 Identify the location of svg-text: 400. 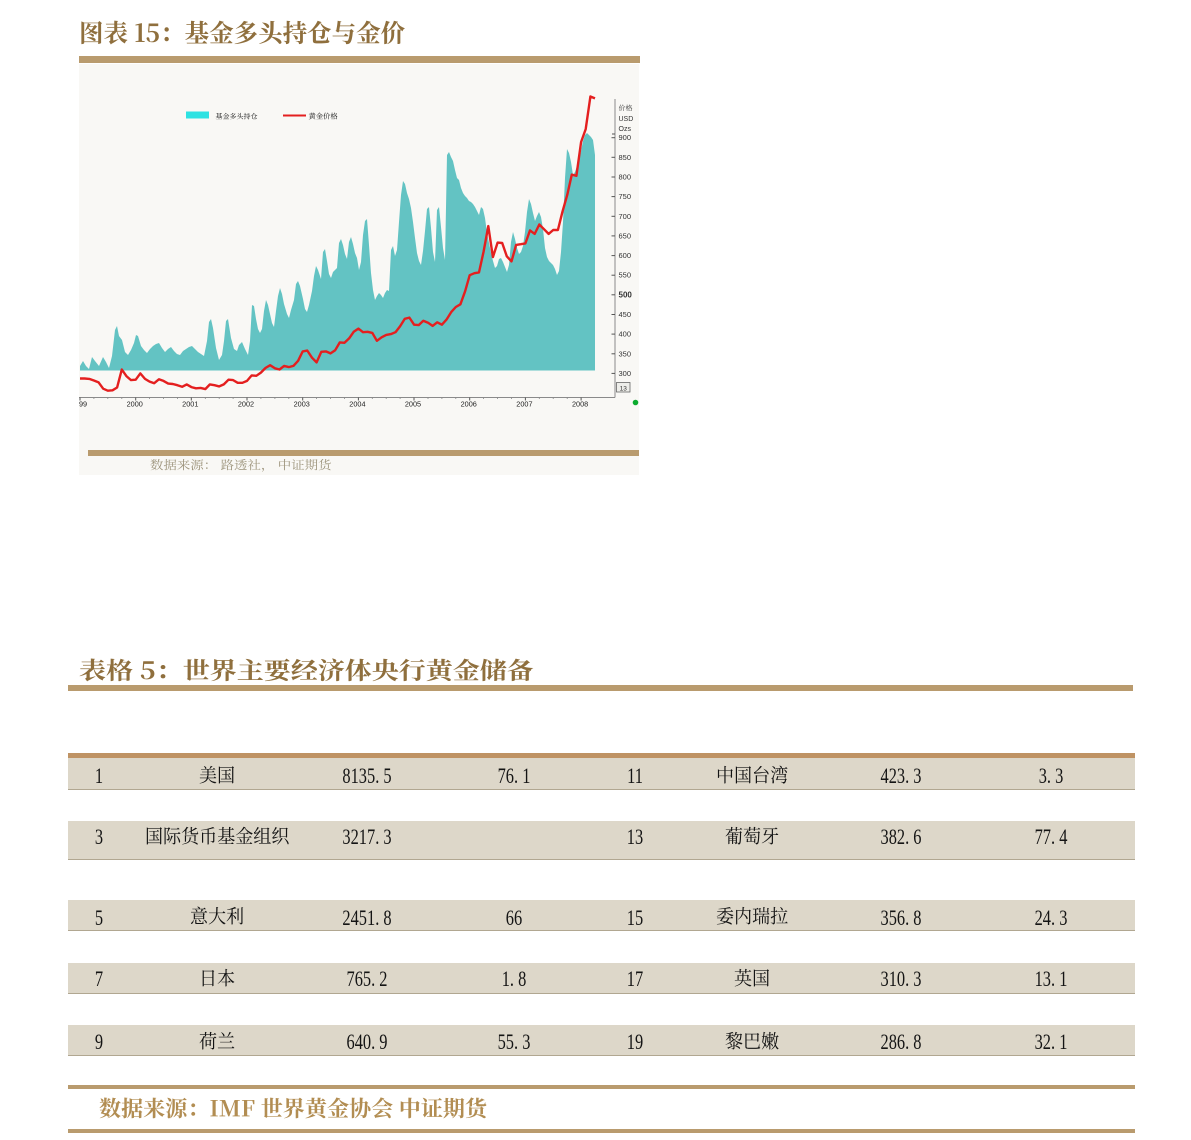
(625, 334).